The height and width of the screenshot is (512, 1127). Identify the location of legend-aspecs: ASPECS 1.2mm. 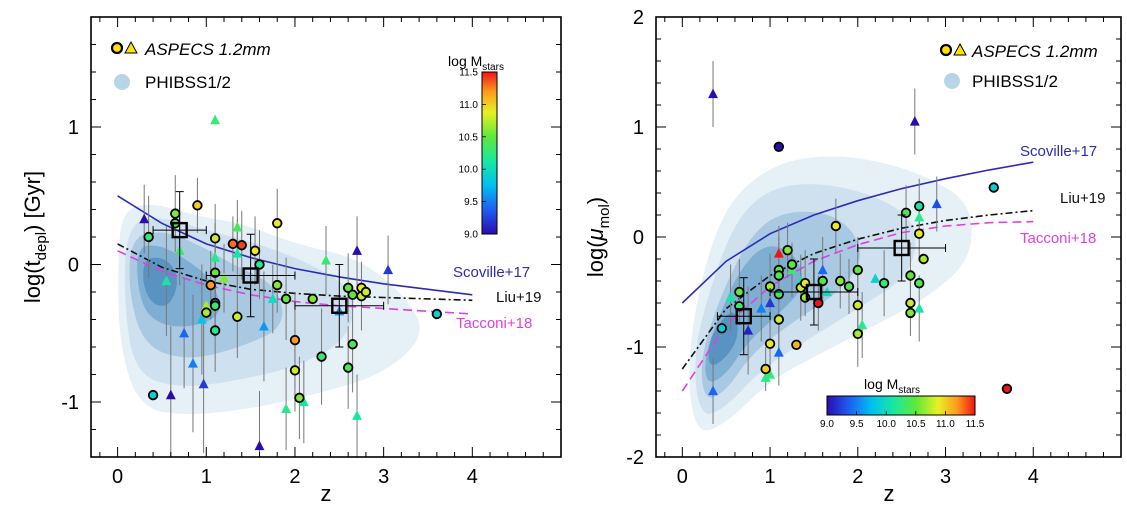
(1034, 51).